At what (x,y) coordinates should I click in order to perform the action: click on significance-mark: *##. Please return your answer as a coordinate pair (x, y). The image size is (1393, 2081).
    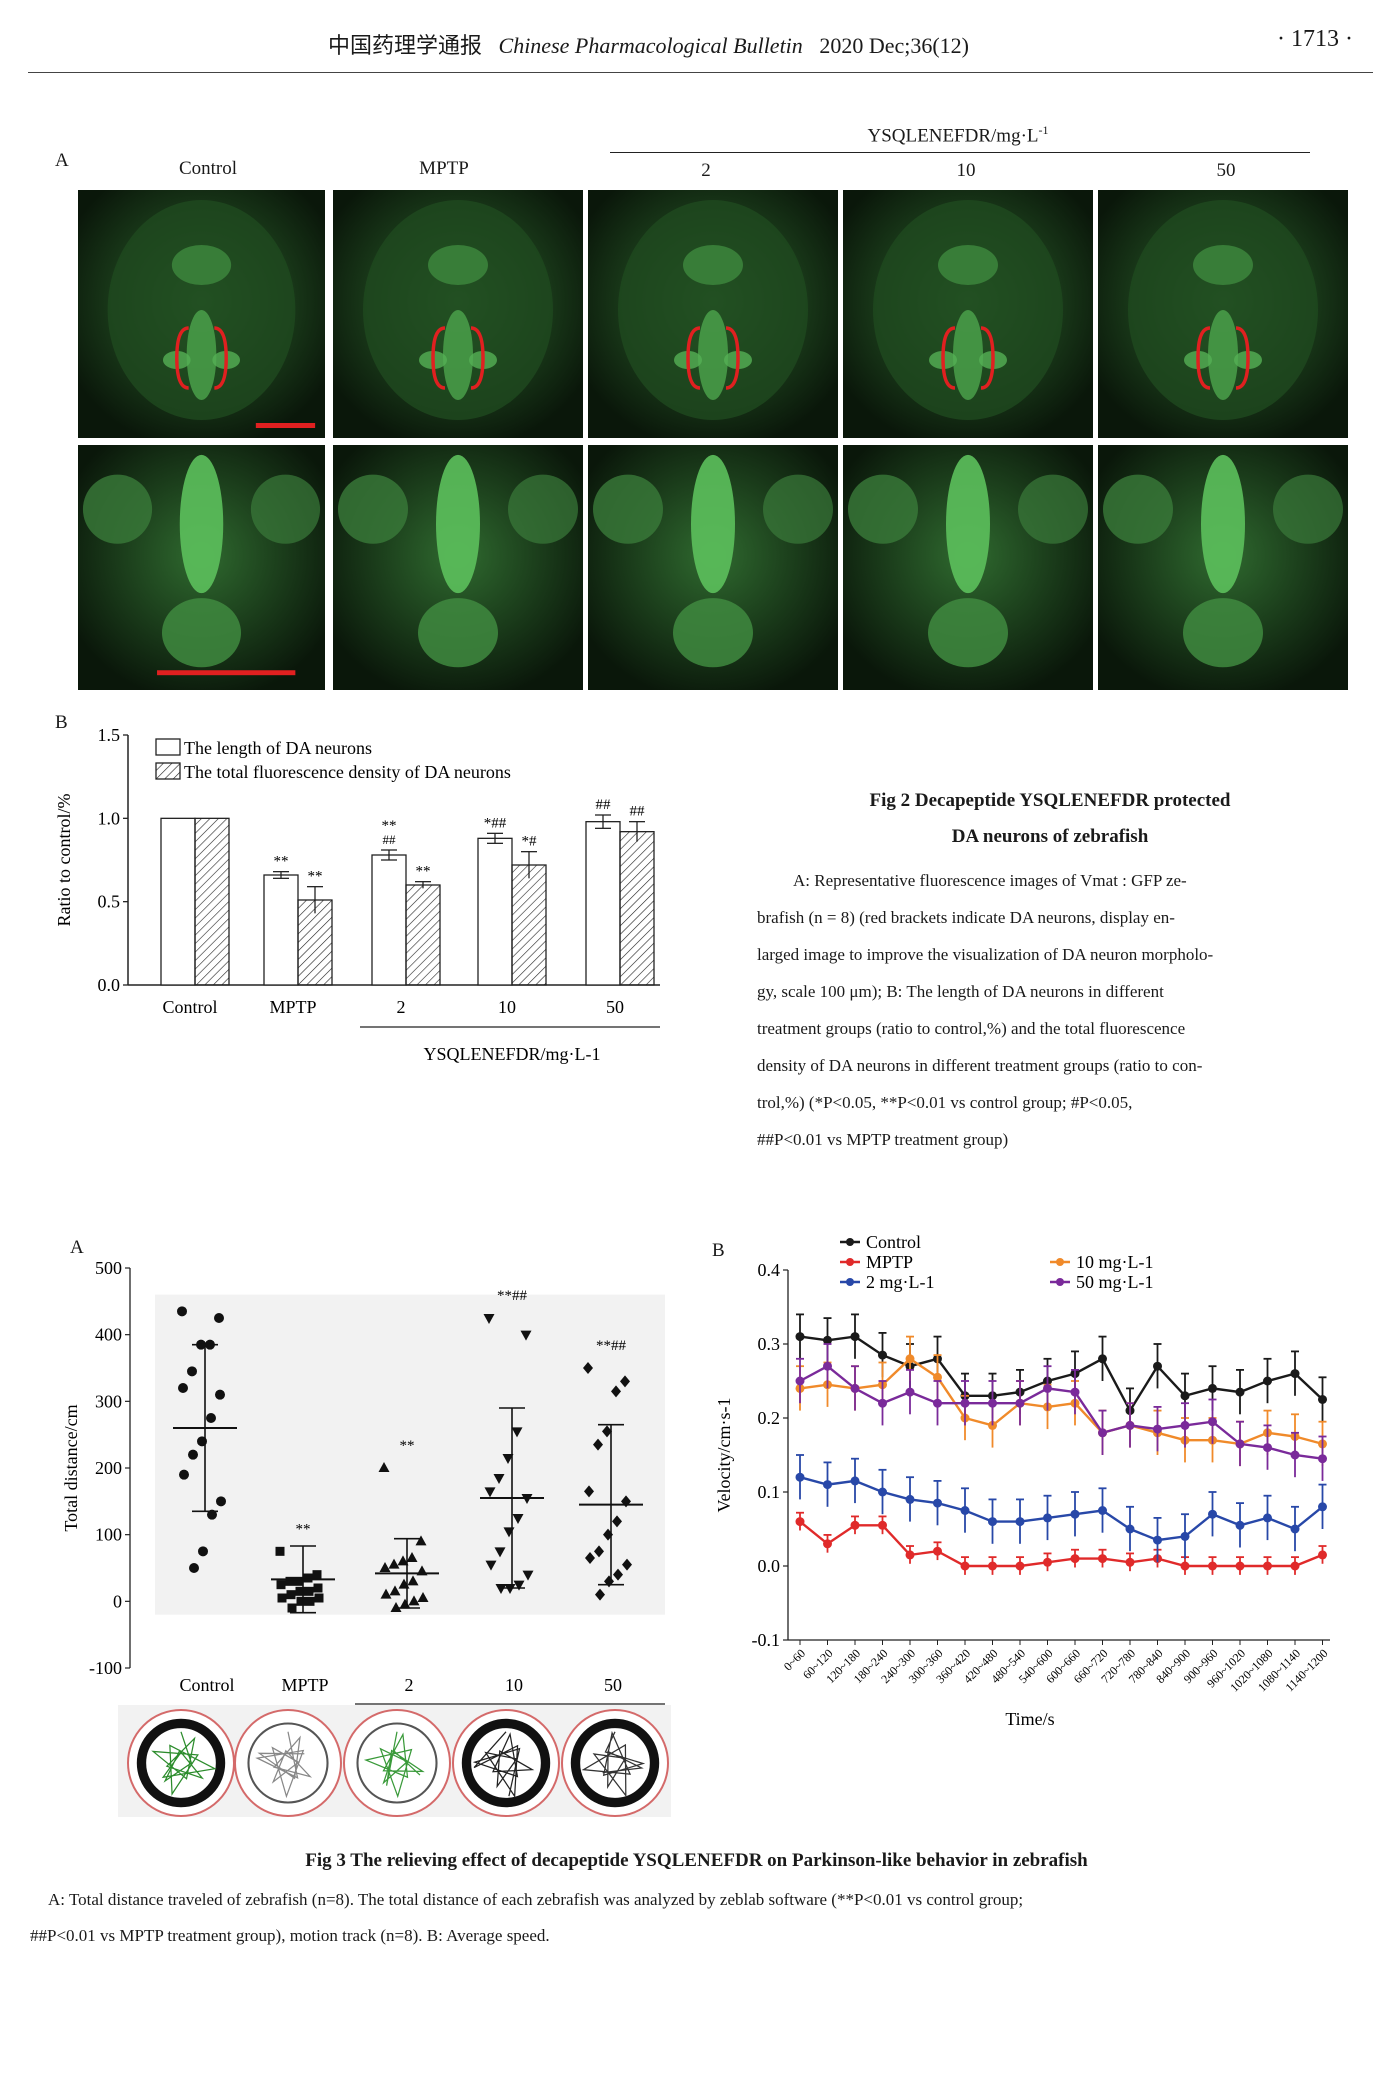
    Looking at the image, I should click on (495, 823).